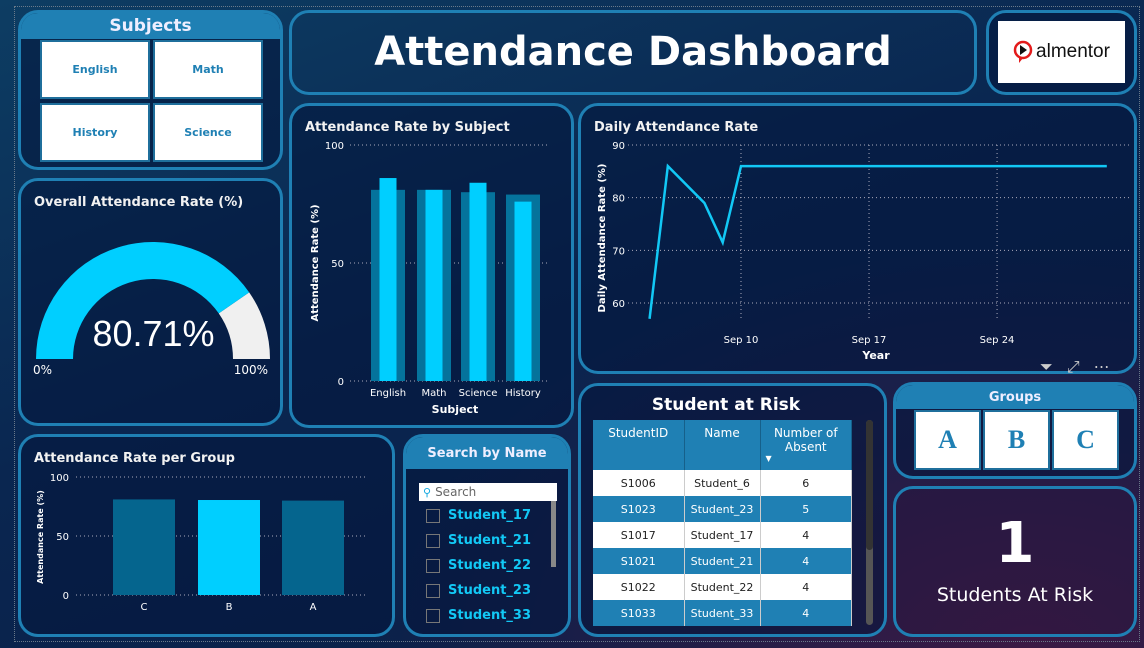 This screenshot has height=648, width=1144. Describe the element at coordinates (553, 534) in the screenshot. I see `slicer-scrollbar` at that location.